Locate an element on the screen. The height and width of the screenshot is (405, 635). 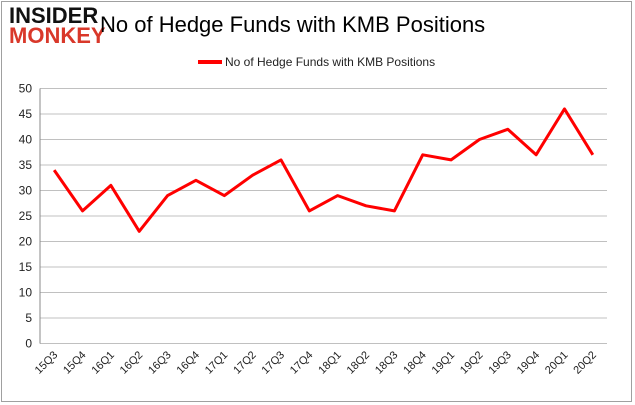
y-tick-label: 5 is located at coordinates (28, 318).